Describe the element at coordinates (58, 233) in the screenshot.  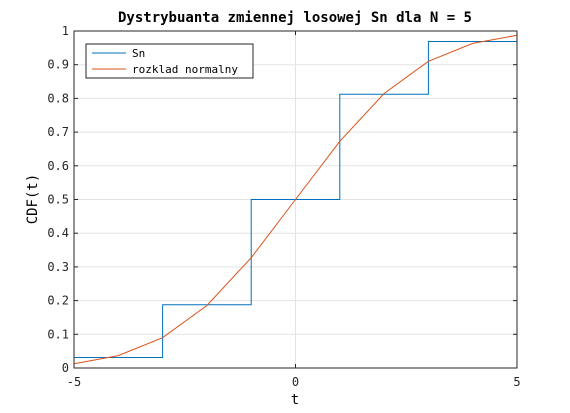
I see `y-tick-label: 0.4` at that location.